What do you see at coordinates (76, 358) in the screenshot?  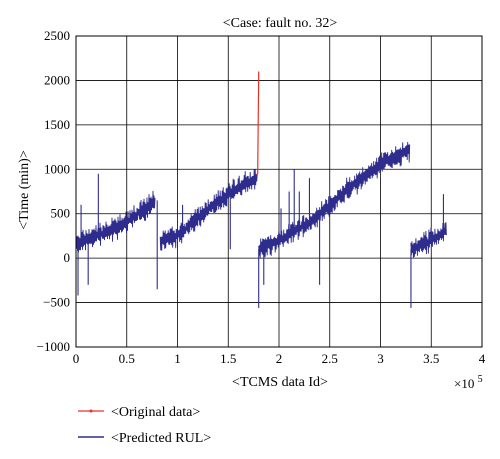 I see `x-tick-label: 0` at bounding box center [76, 358].